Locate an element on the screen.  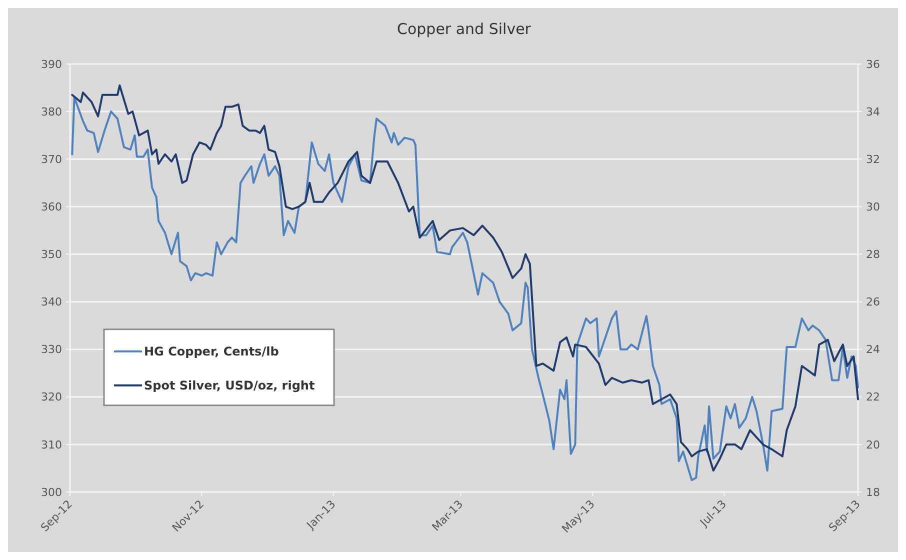
y2-tick-label: 20 is located at coordinates (873, 445).